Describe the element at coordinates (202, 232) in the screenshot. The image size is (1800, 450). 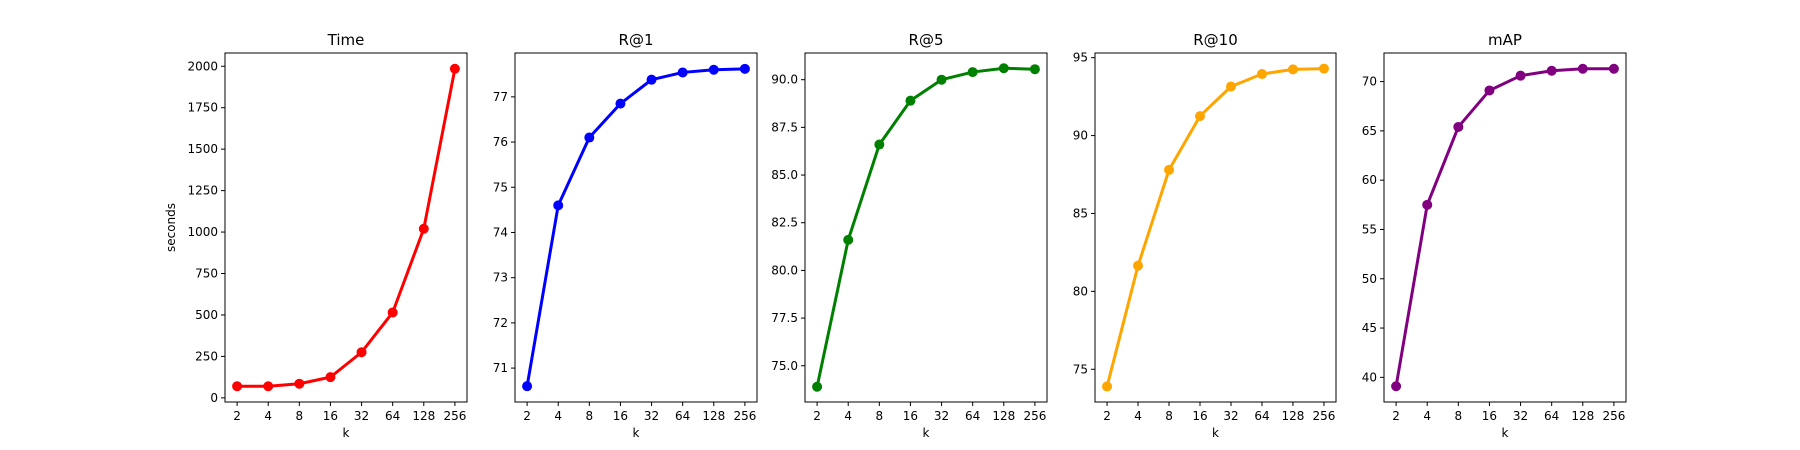
I see `y-tick-label-0-4: 1000` at that location.